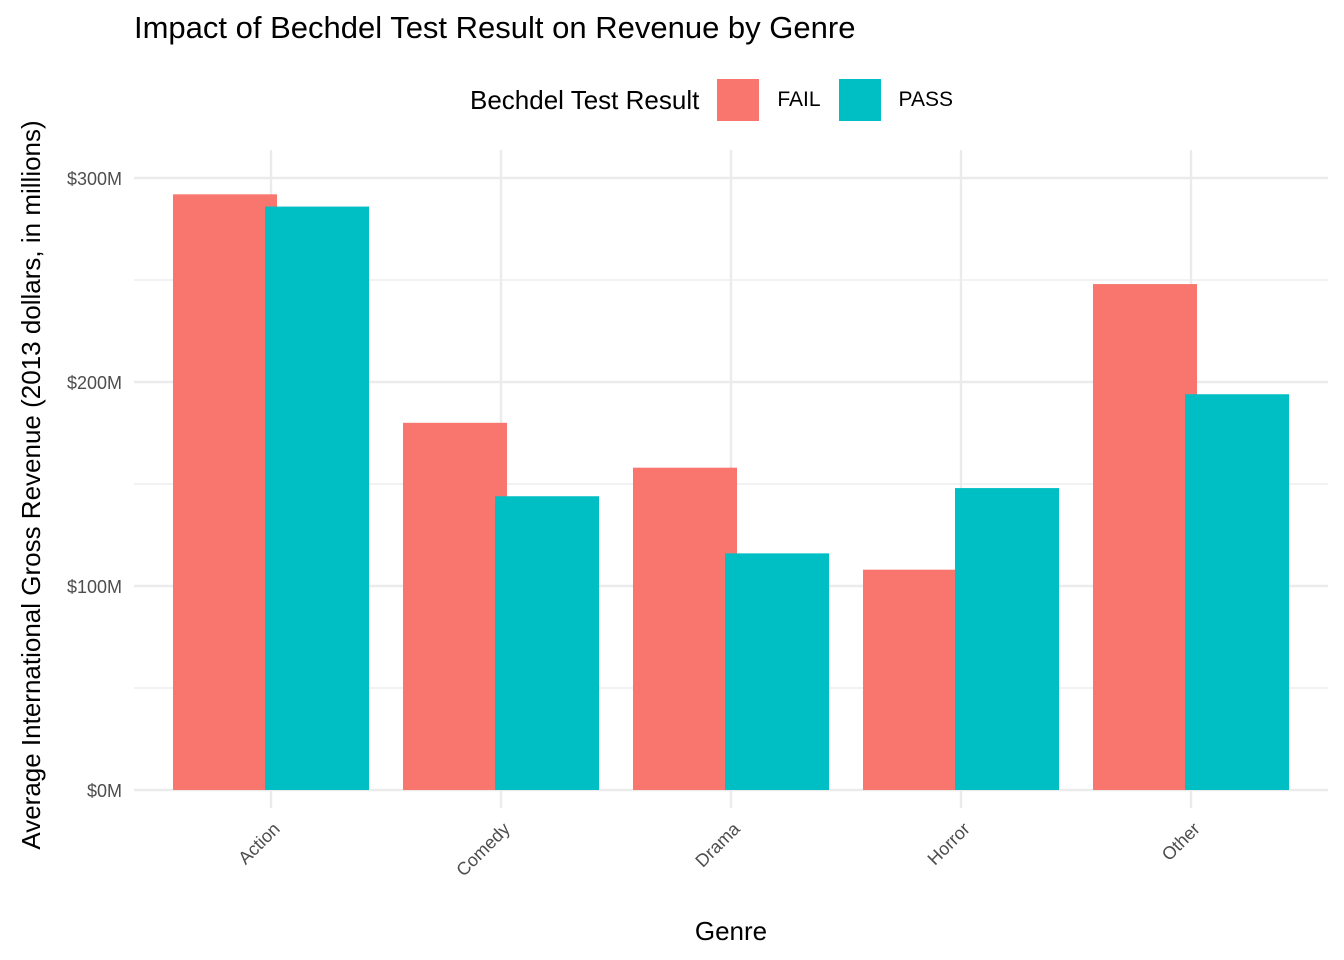 Image resolution: width=1344 pixels, height=960 pixels. I want to click on y-tick-label: $200M, so click(94, 383).